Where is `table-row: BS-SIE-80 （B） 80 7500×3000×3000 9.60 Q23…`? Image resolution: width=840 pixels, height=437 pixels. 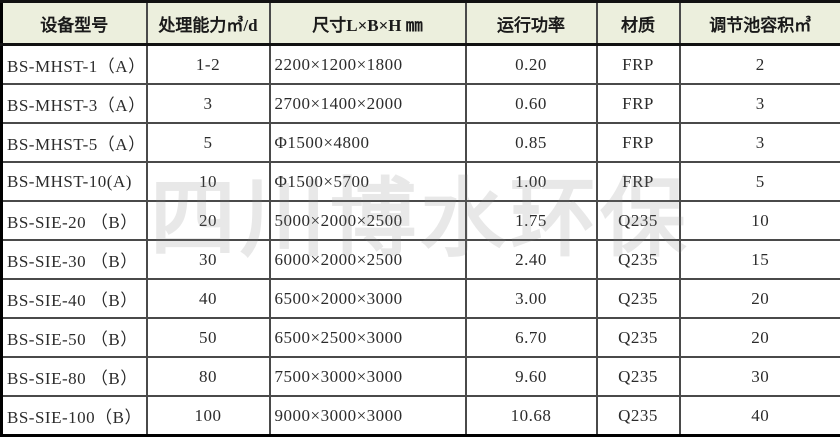 table-row: BS-SIE-80 （B） 80 7500×3000×3000 9.60 Q23… is located at coordinates (421, 376).